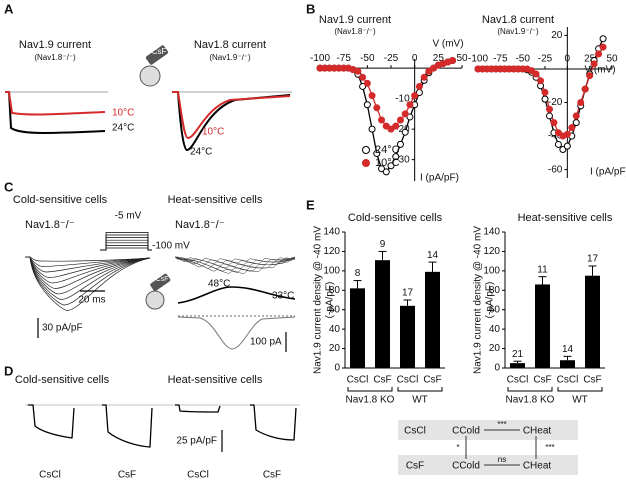 This screenshot has height=487, width=626. What do you see at coordinates (200, 225) in the screenshot?
I see `genotype: Nav1.8⁻/⁻` at bounding box center [200, 225].